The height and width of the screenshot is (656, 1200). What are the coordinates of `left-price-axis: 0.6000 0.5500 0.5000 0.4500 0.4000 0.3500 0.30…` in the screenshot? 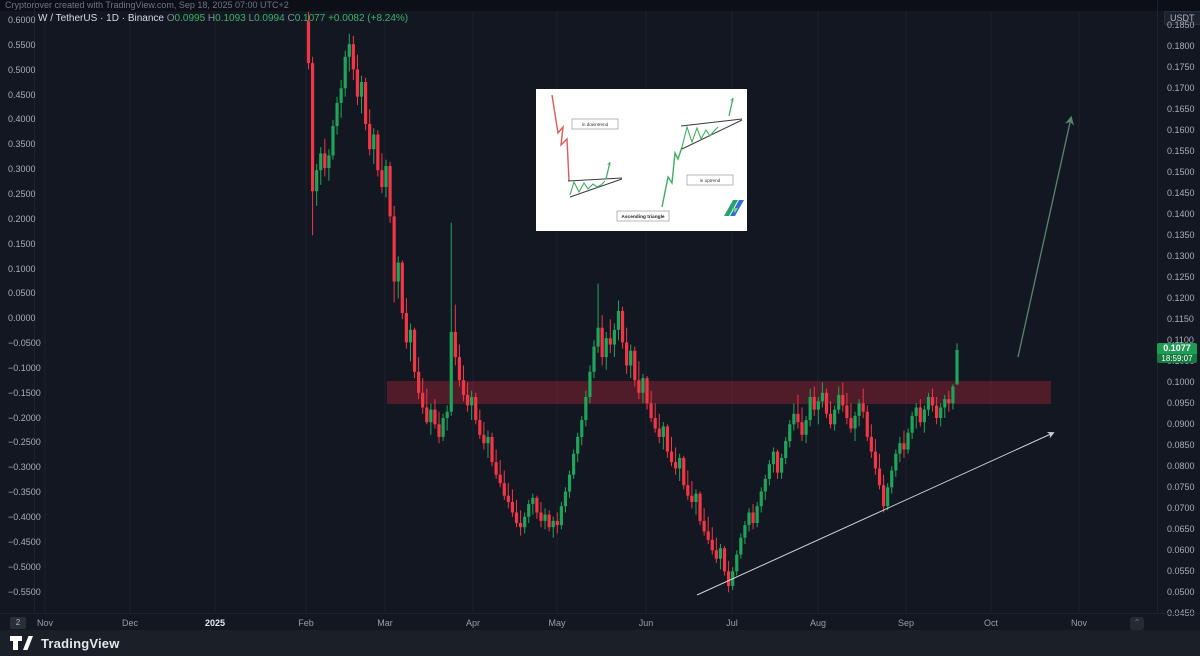 It's located at (20, 306).